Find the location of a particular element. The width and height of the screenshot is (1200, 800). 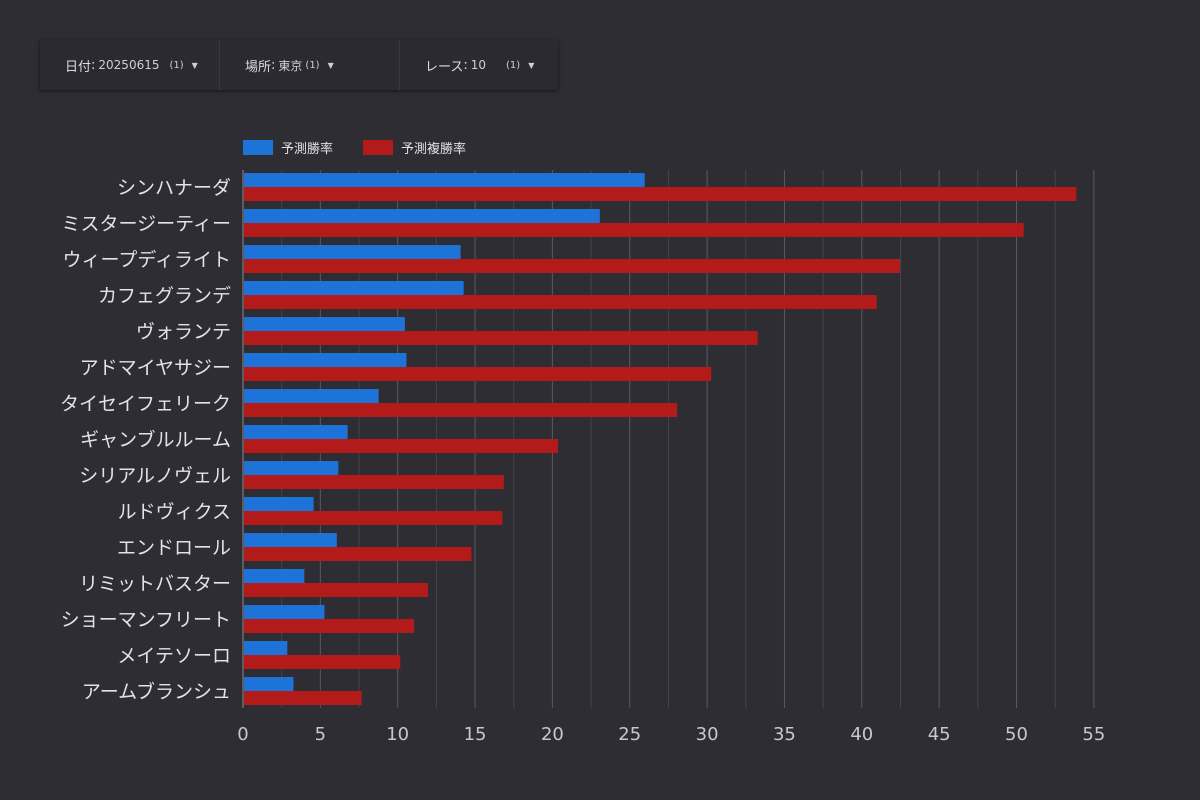

category-label: メイテソーロ is located at coordinates (174, 656).